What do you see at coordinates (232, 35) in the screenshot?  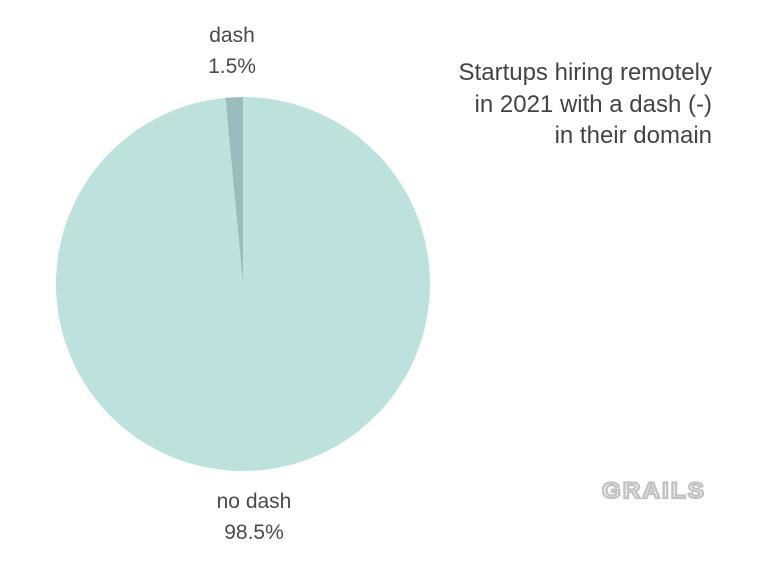 I see `label-dash-name: dash` at bounding box center [232, 35].